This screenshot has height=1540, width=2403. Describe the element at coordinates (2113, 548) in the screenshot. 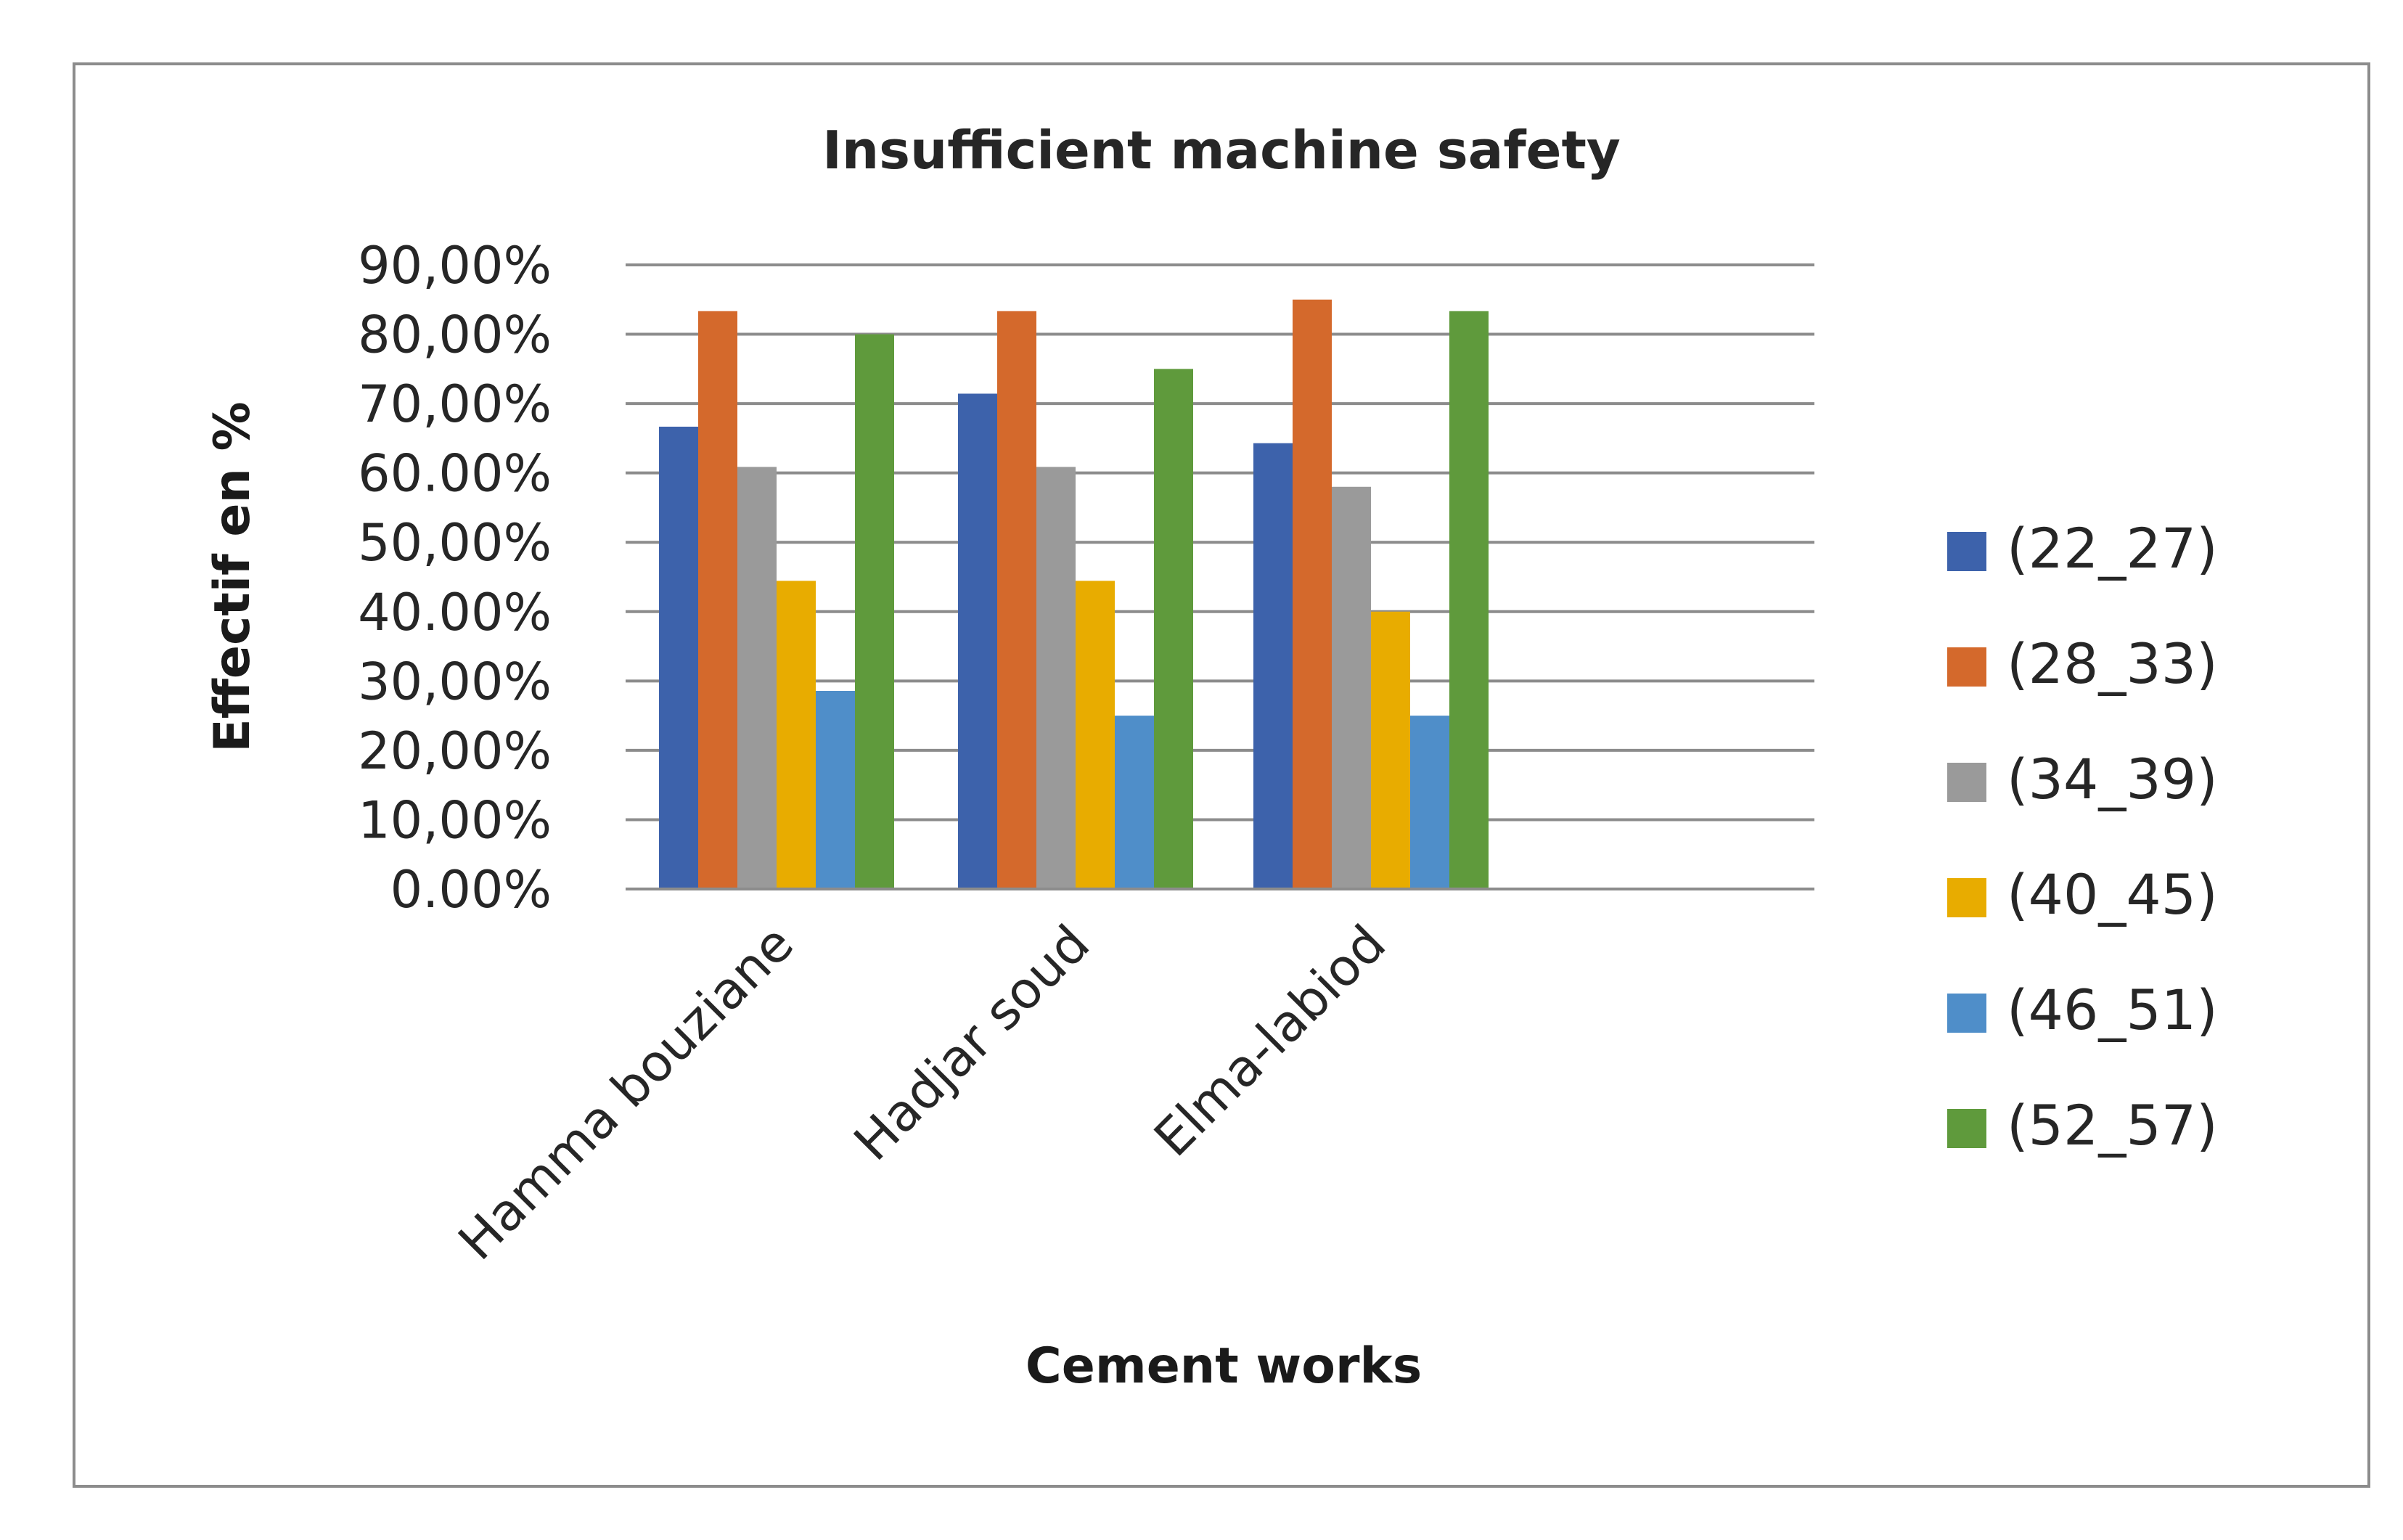

I see `legend-label: (22_27)` at that location.